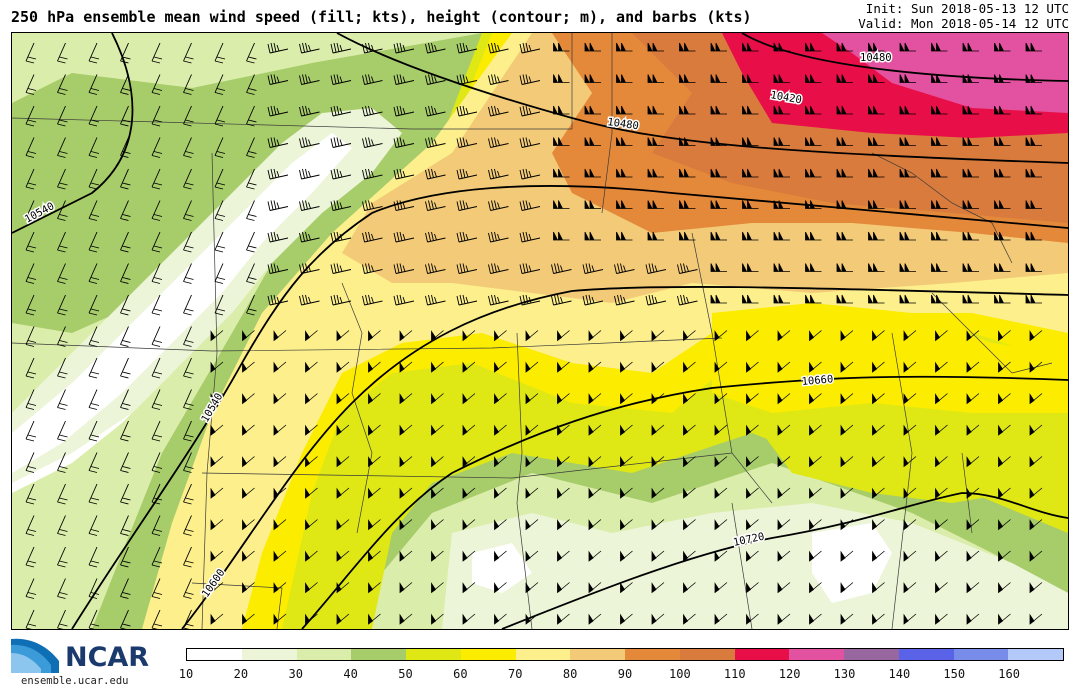 This screenshot has width=1080, height=693. Describe the element at coordinates (186, 674) in the screenshot. I see `colorbar-tick-label: 10` at that location.